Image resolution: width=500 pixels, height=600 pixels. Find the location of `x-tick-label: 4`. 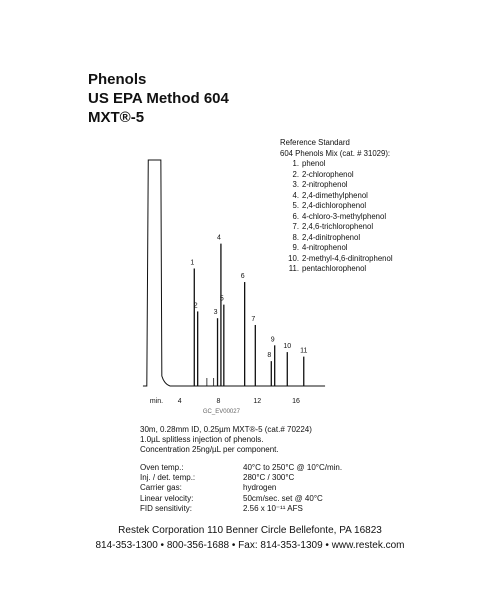

x-tick-label: 4 is located at coordinates (180, 401).